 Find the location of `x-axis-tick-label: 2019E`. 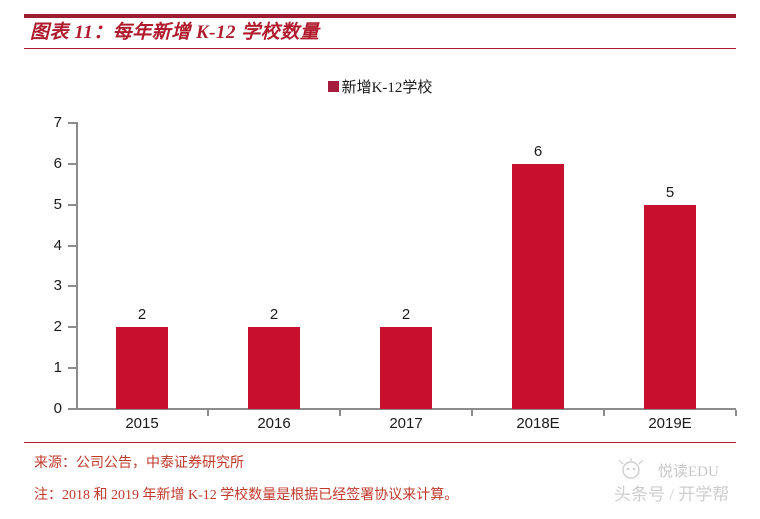

x-axis-tick-label: 2019E is located at coordinates (670, 423).